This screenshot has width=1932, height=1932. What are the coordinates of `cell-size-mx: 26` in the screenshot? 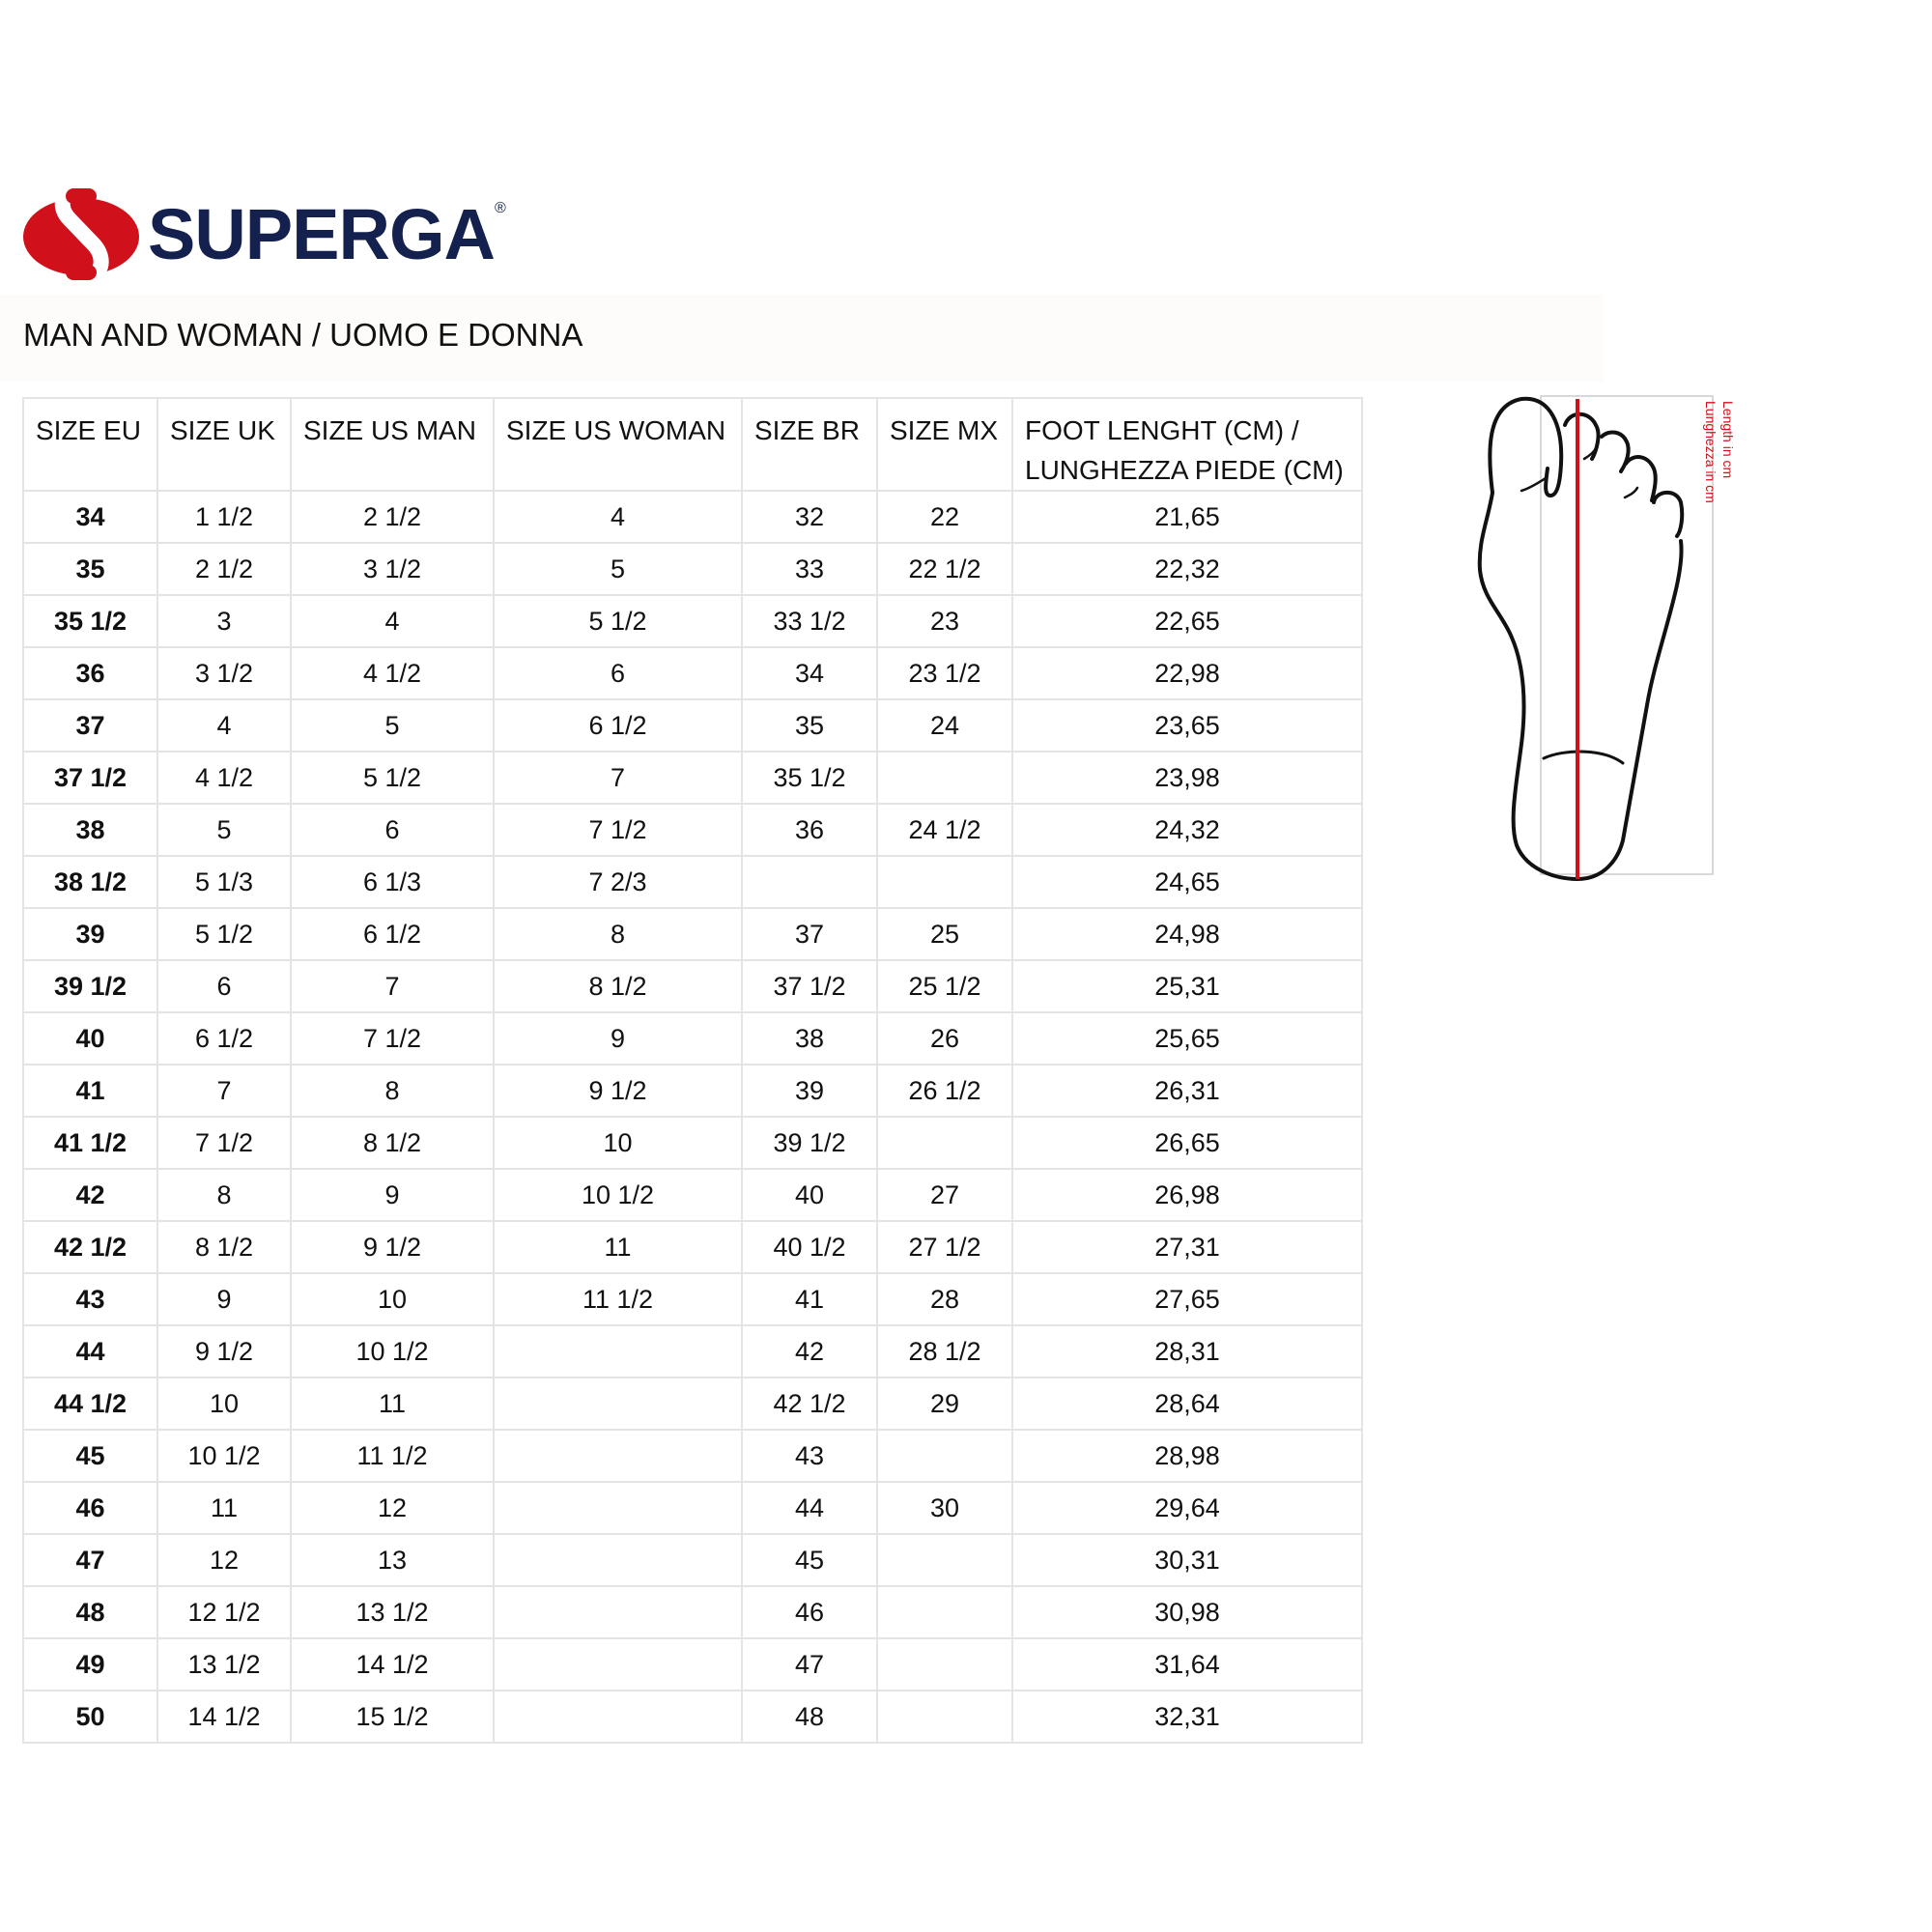 It's located at (944, 1038).